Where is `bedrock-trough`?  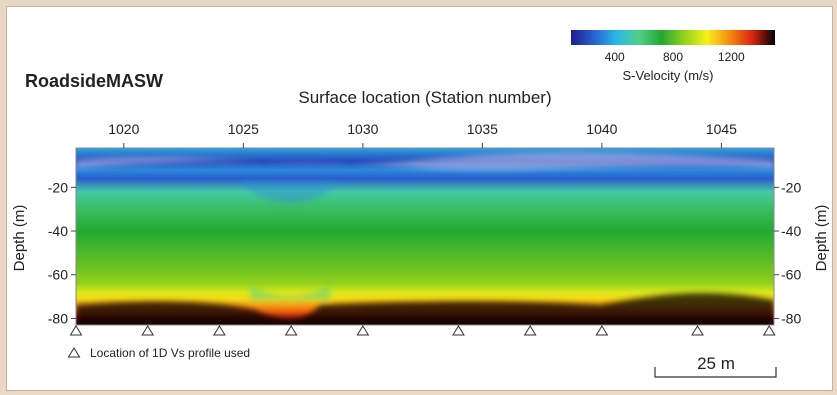
bedrock-trough is located at coordinates (290, 292).